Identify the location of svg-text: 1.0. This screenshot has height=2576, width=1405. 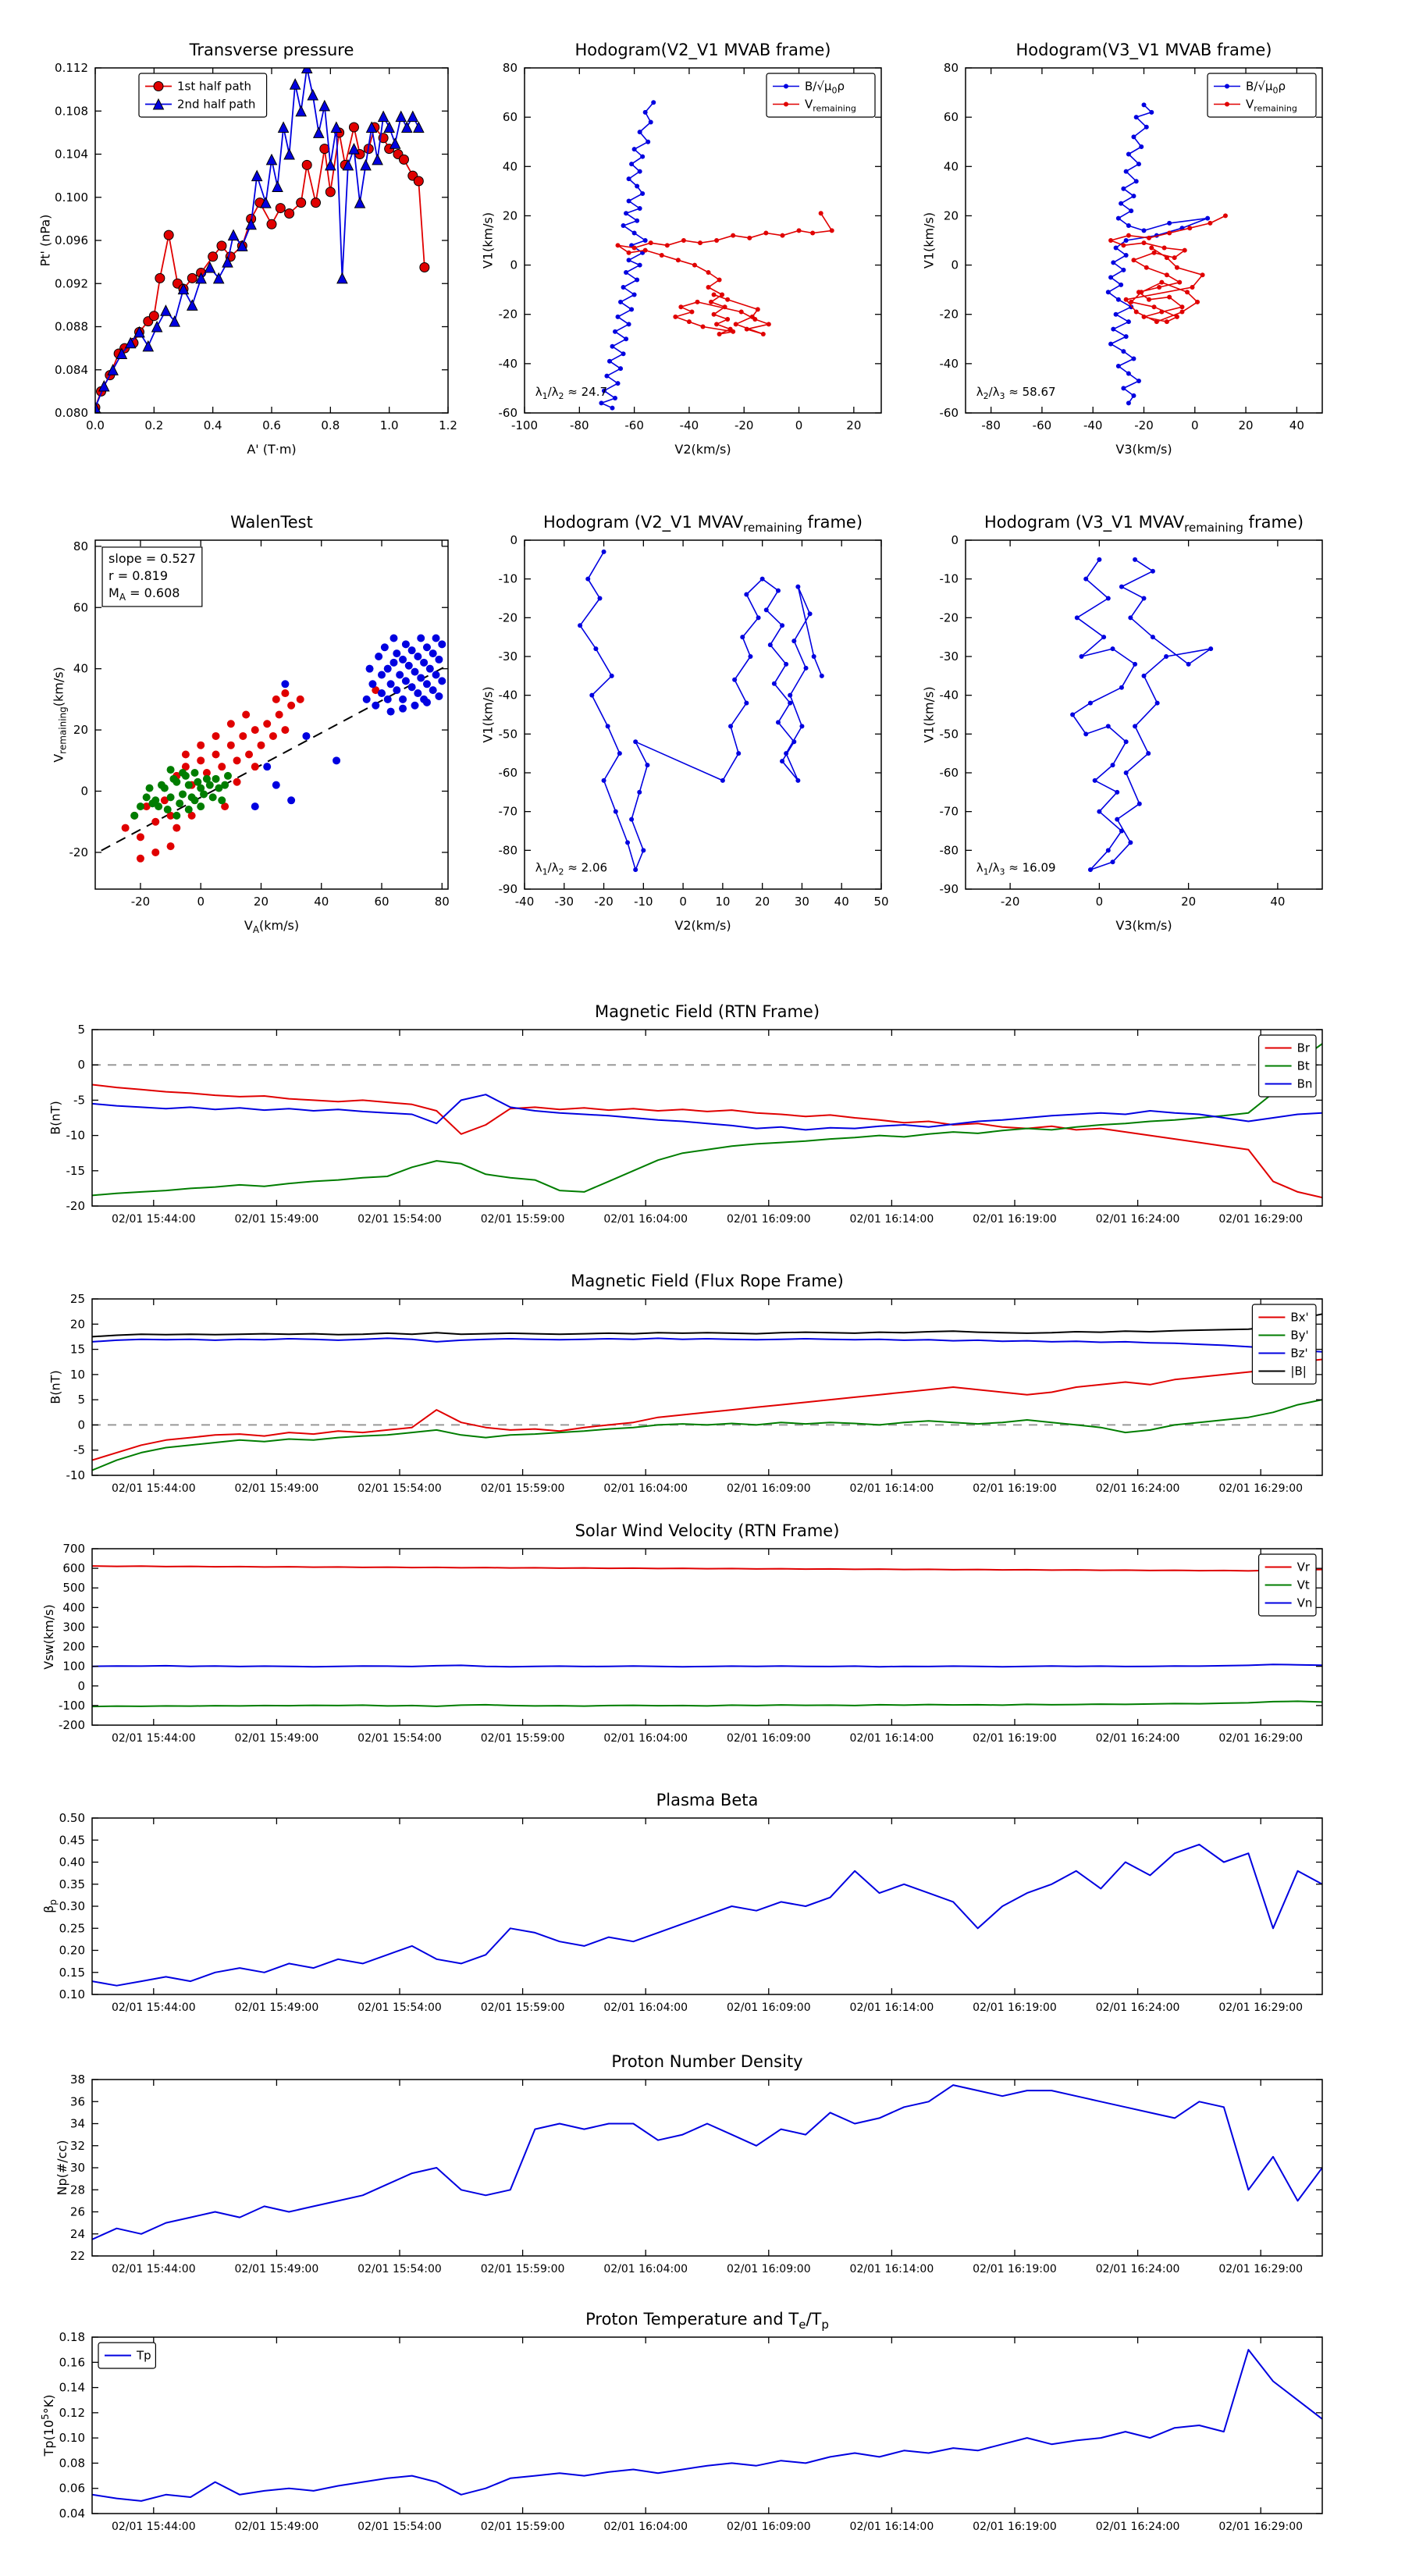
(390, 425).